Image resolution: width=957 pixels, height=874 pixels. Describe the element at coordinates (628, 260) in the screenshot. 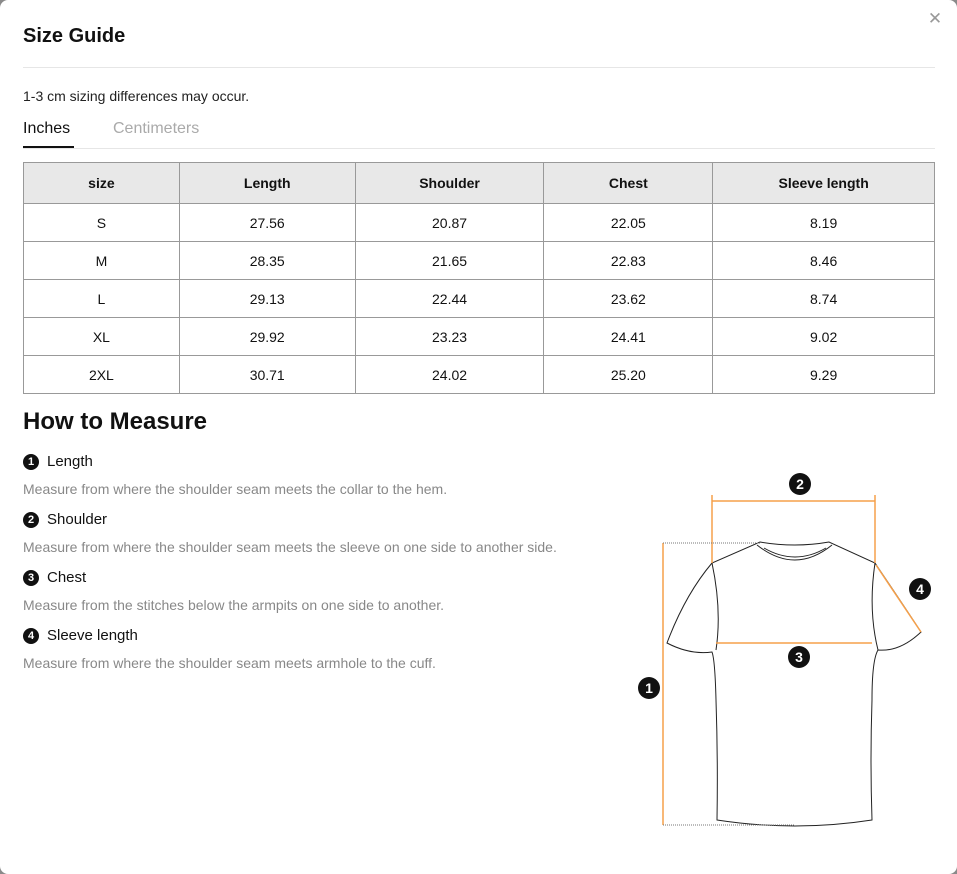

I see `table-cell: 22.83` at that location.